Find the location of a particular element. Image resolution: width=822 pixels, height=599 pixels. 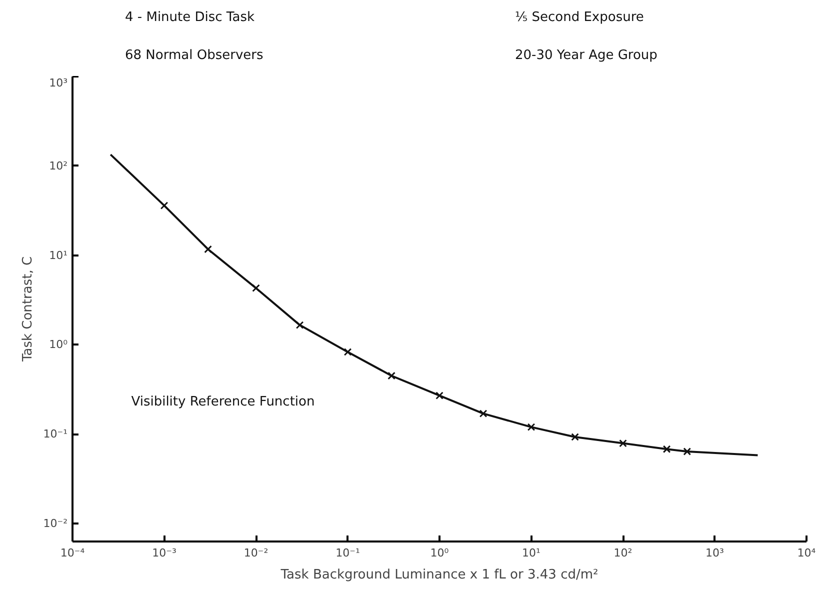

text: ⅕ Second Exposure is located at coordinates (579, 18).